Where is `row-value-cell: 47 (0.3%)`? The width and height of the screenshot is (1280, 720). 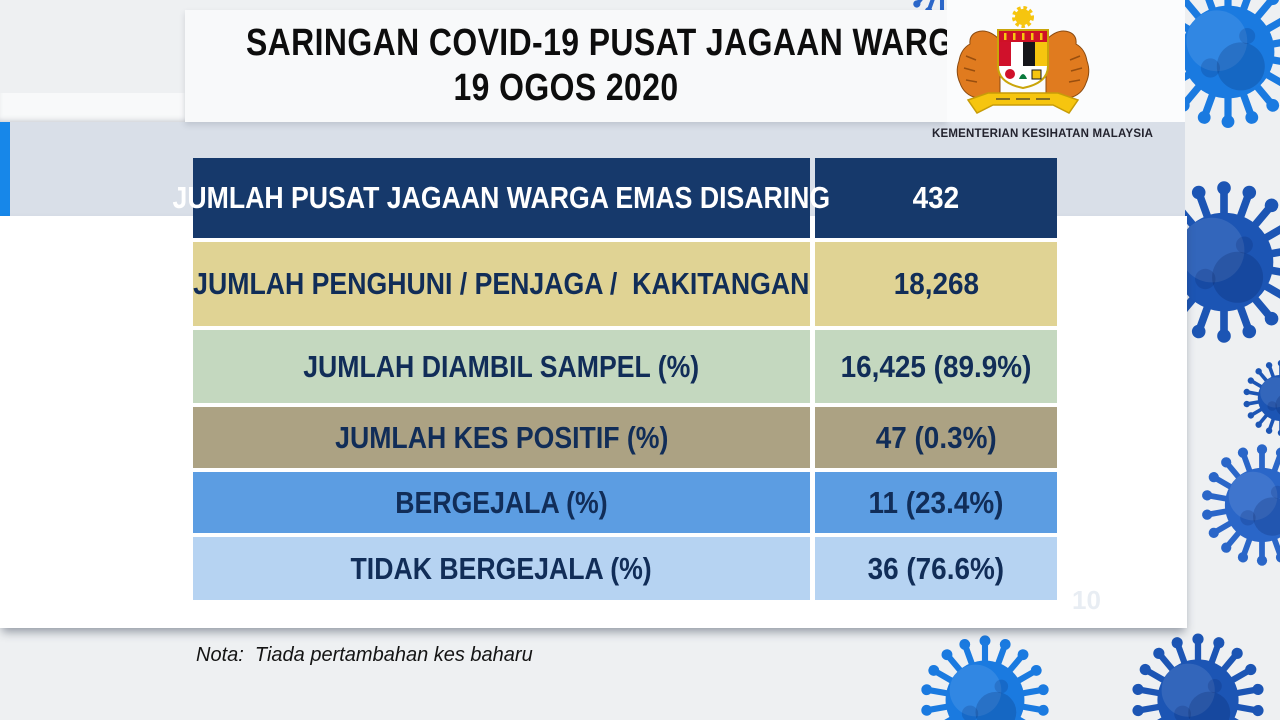
row-value-cell: 47 (0.3%) is located at coordinates (936, 437).